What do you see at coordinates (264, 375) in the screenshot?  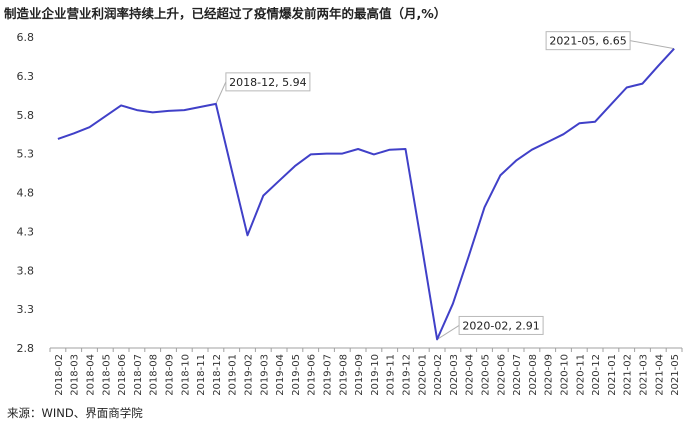 I see `x-tick-label: 2019-03` at bounding box center [264, 375].